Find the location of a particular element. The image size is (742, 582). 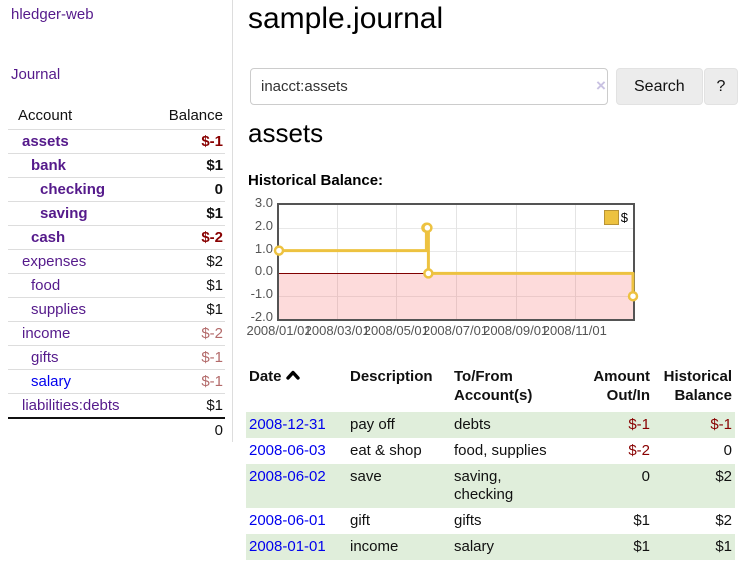

register-column-header: Description is located at coordinates (391, 376).